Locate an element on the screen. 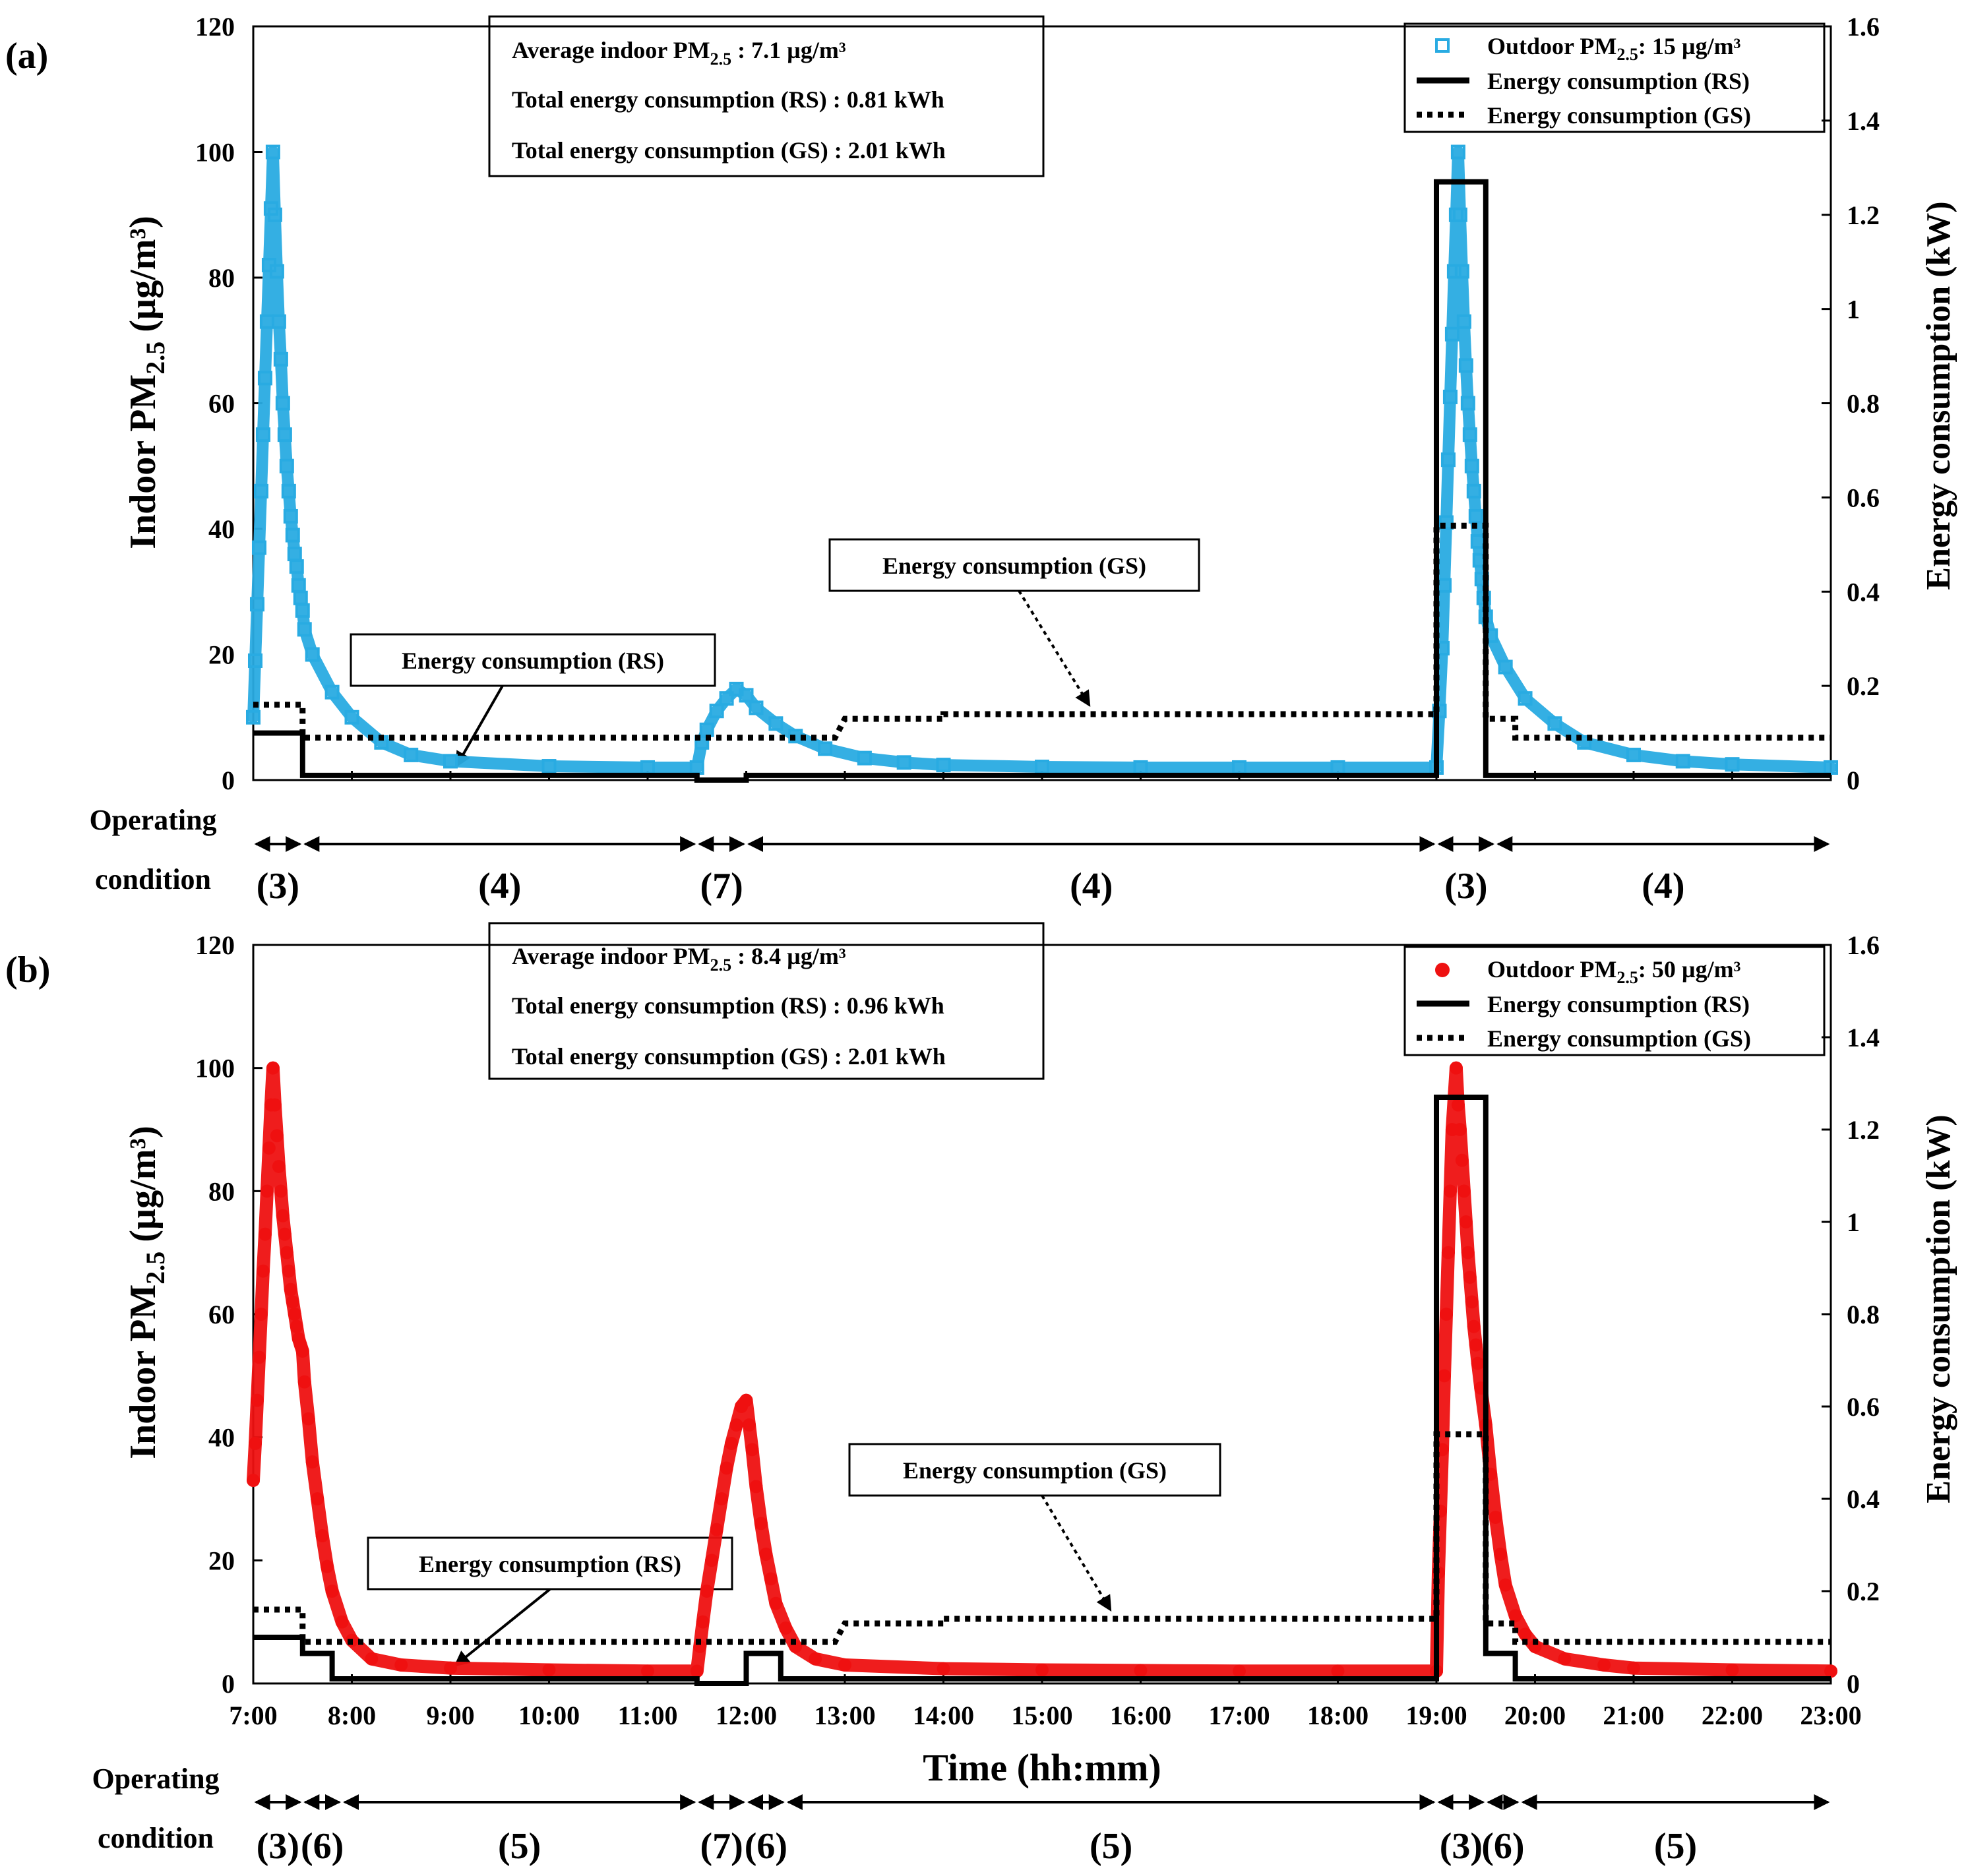 Image resolution: width=1968 pixels, height=1876 pixels. panel-a-legend-gs: Energy consumption (GS) is located at coordinates (1619, 115).